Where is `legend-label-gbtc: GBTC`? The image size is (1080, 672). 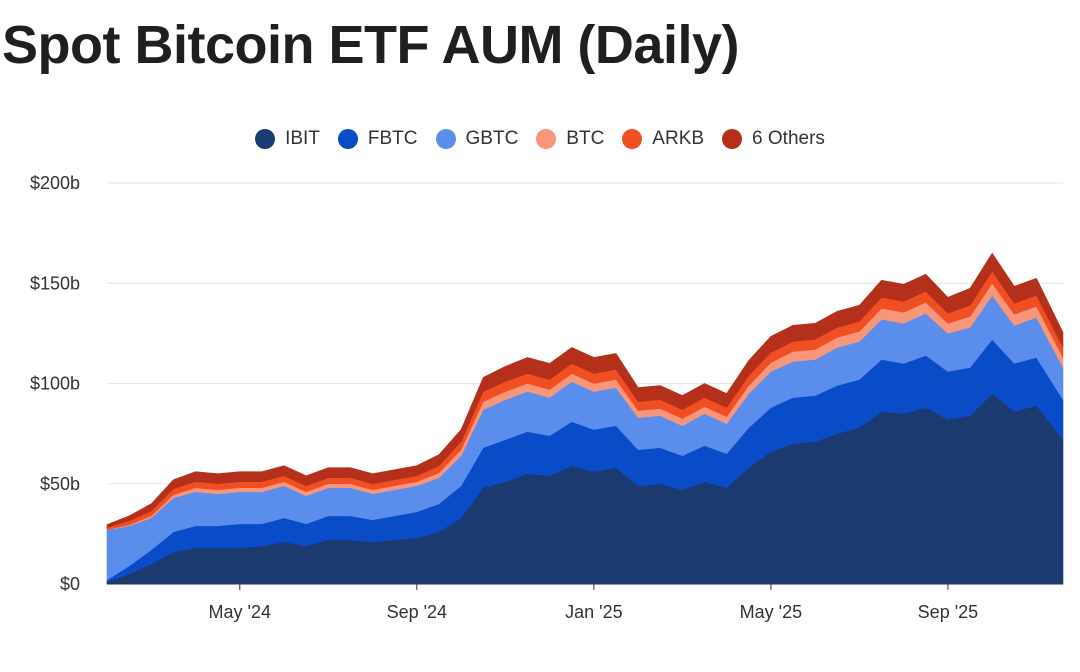 legend-label-gbtc: GBTC is located at coordinates (492, 138).